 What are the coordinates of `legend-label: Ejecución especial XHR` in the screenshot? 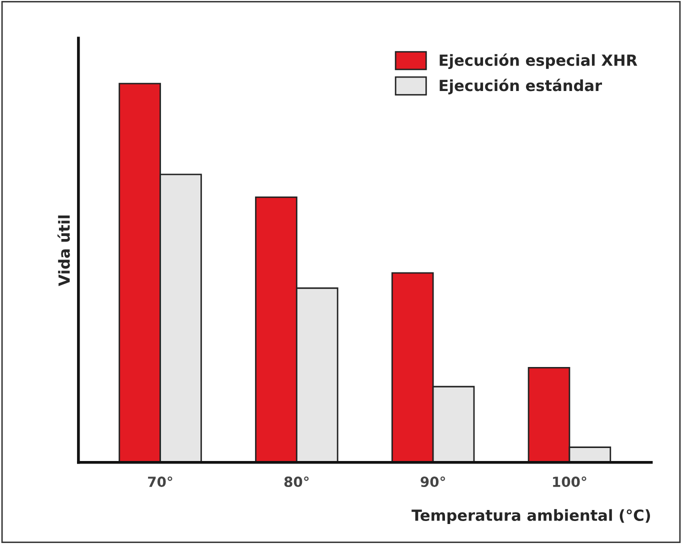 It's located at (539, 62).